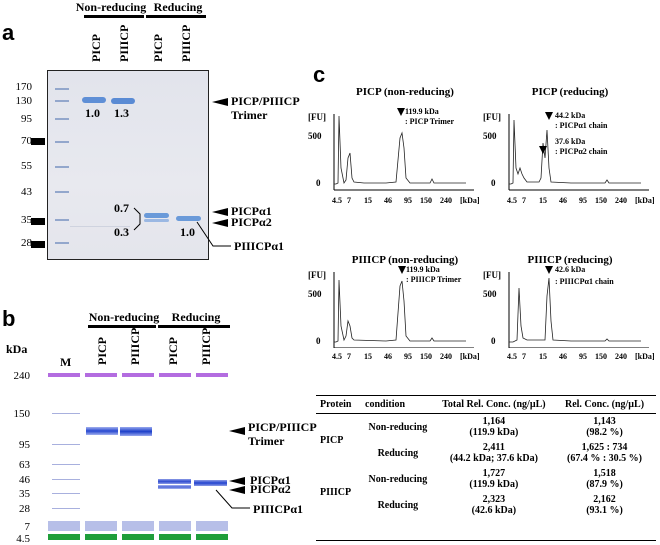  I want to click on ratio-label: 1.3, so click(121, 113).